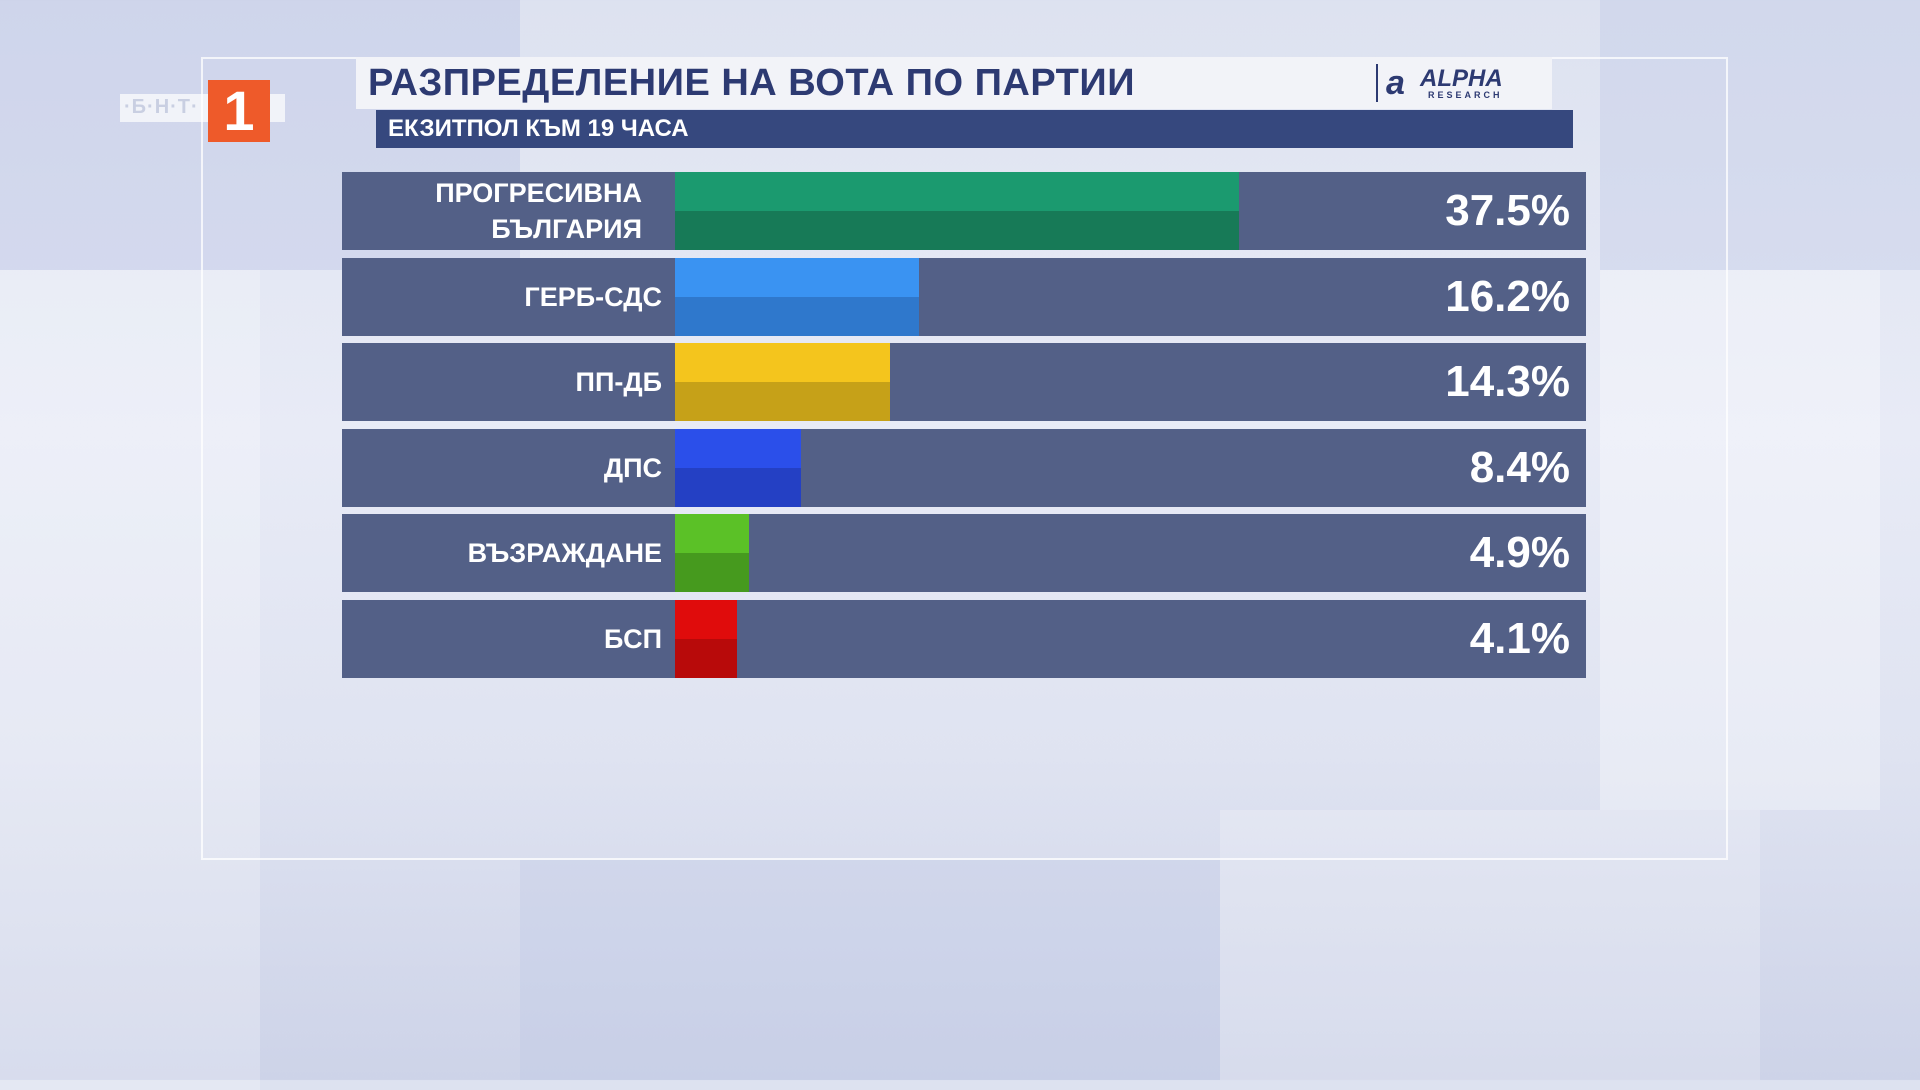  I want to click on category-label: ПРОГРЕСИВНА БЪЛГАРИЯ, so click(538, 211).